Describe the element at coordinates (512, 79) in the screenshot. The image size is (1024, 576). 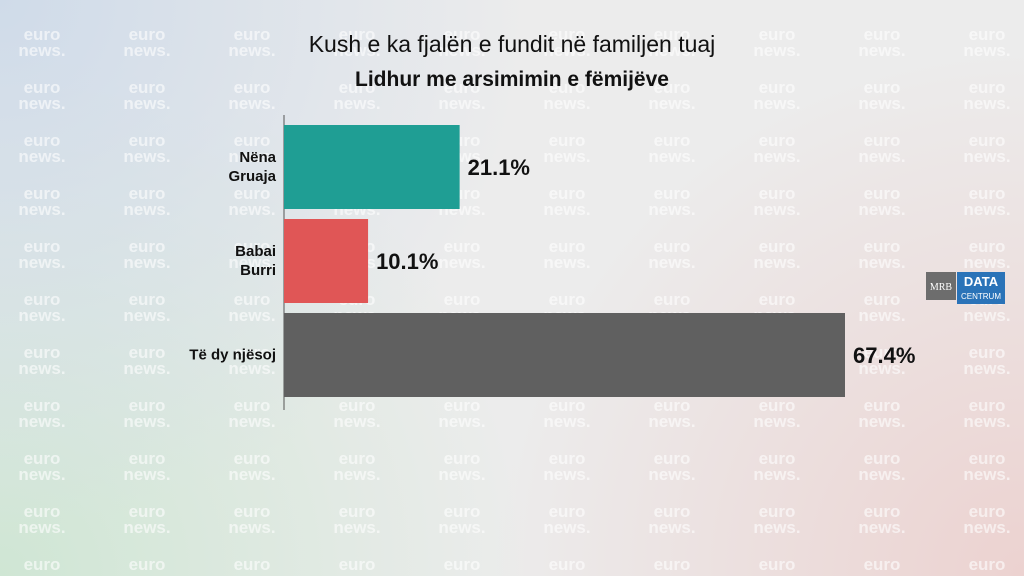
I see `chart-subtitle: Lidhur me arsimimin e fëmijëve` at that location.